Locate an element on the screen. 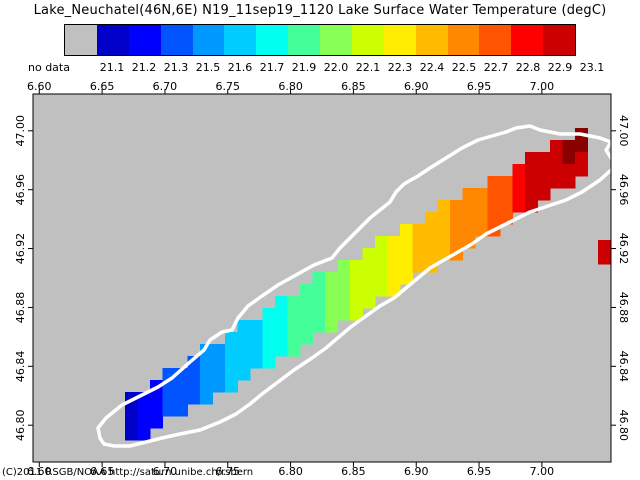  tick-label: 6.65 is located at coordinates (102, 86).